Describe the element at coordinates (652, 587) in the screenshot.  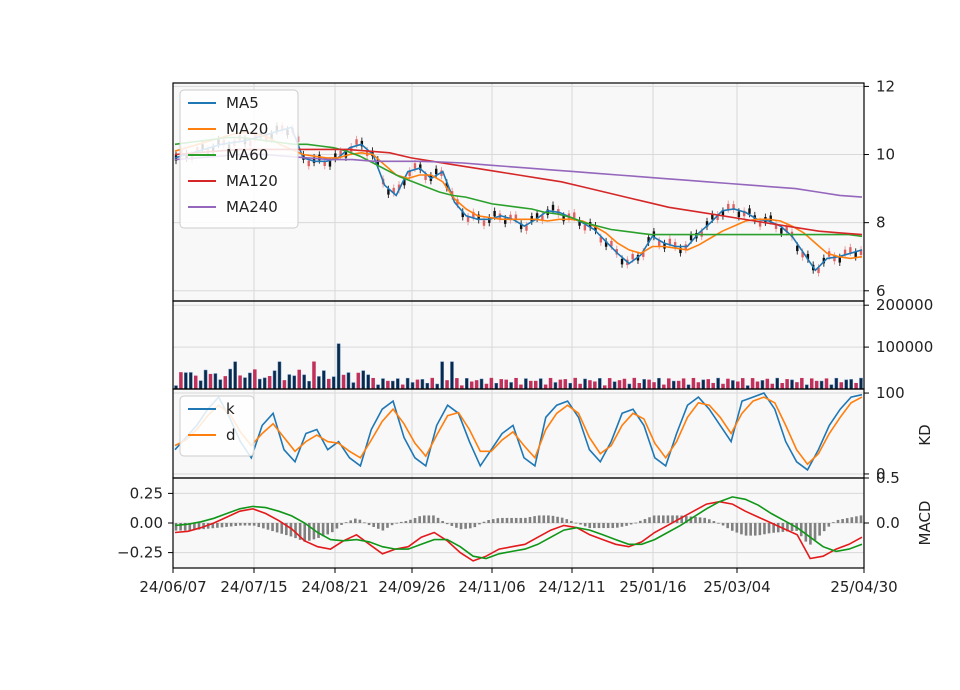
I see `x-tick-label: 25/01/16` at that location.